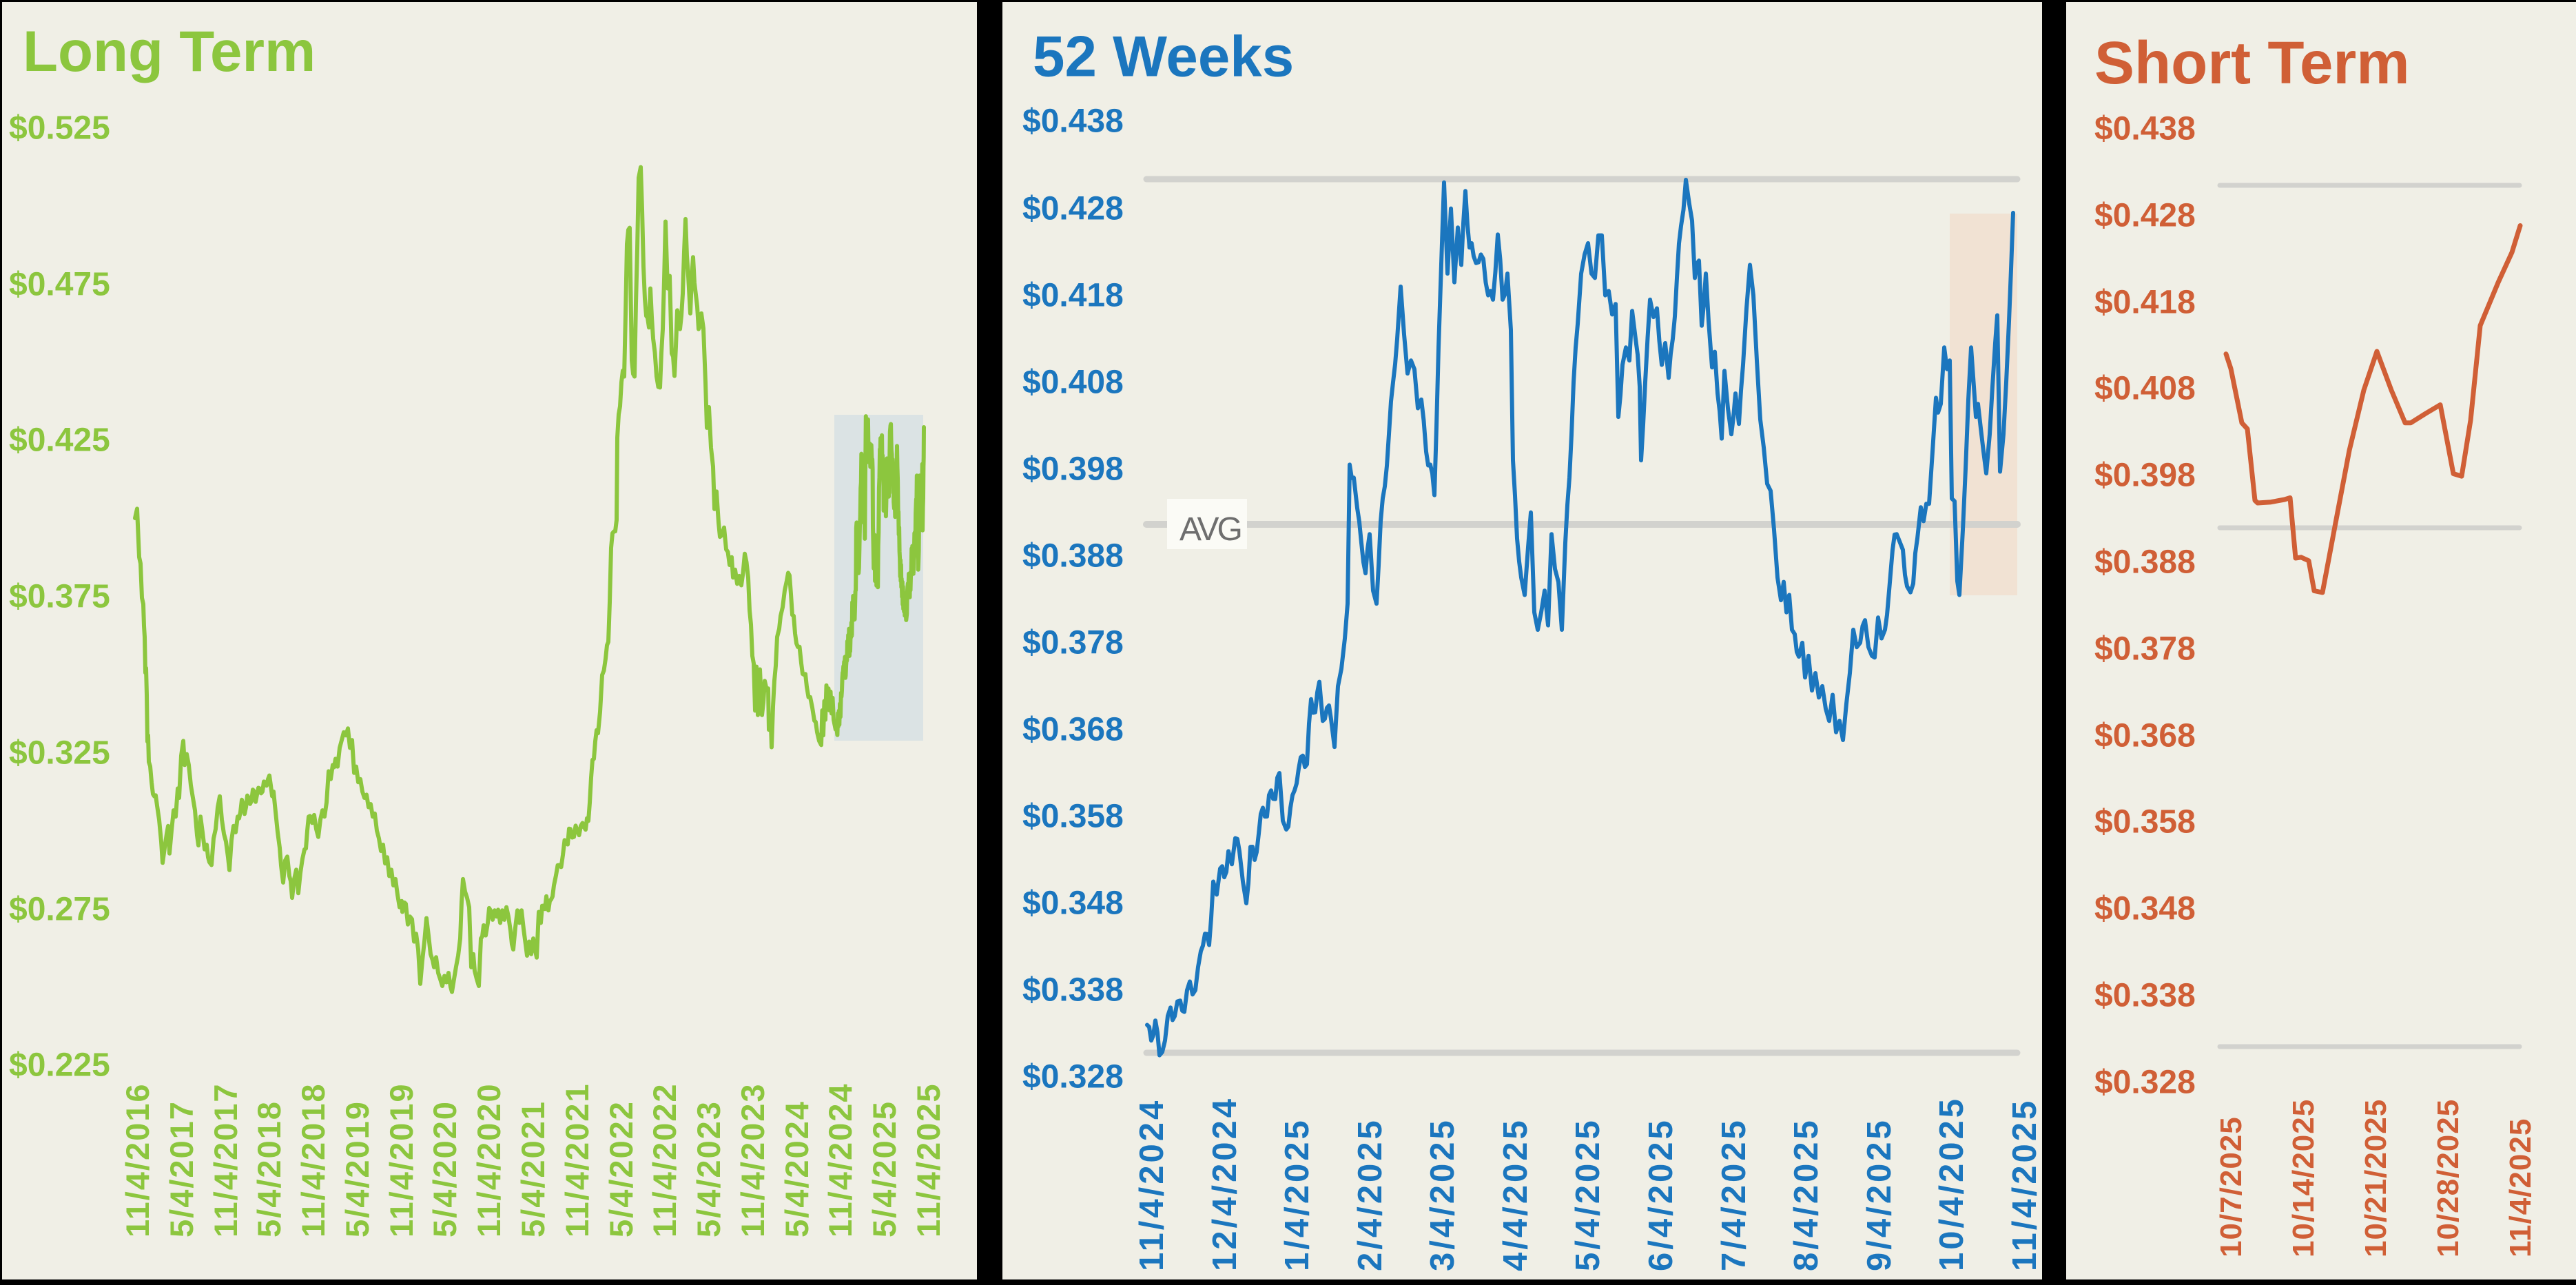 The height and width of the screenshot is (1285, 2576). What do you see at coordinates (533, 1168) in the screenshot?
I see `svg-text: 5/4/2021` at bounding box center [533, 1168].